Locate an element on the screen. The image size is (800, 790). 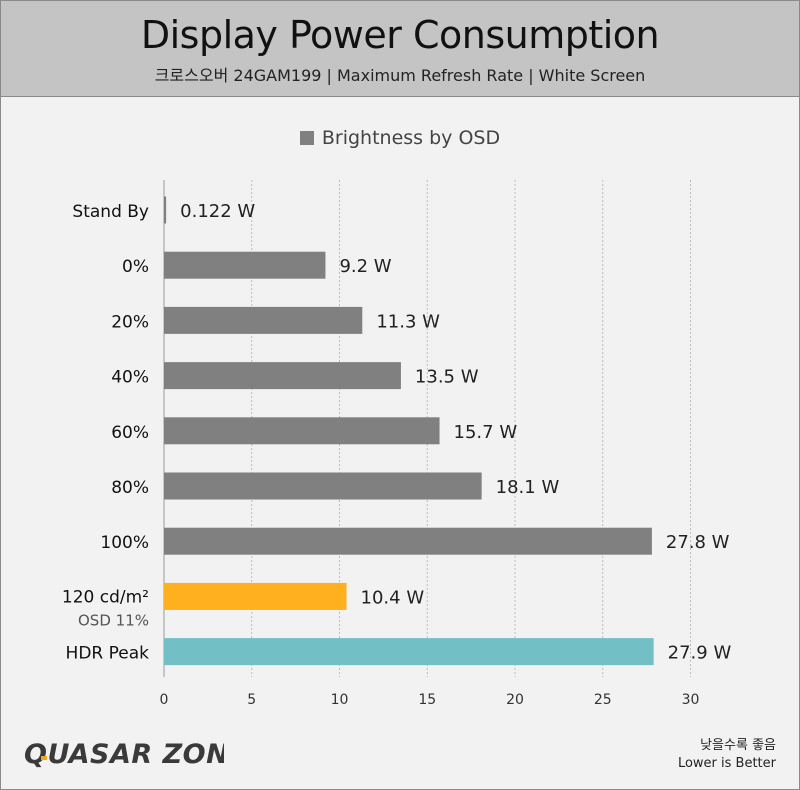
svg-text: QUASAR ZONE is located at coordinates (124, 754).